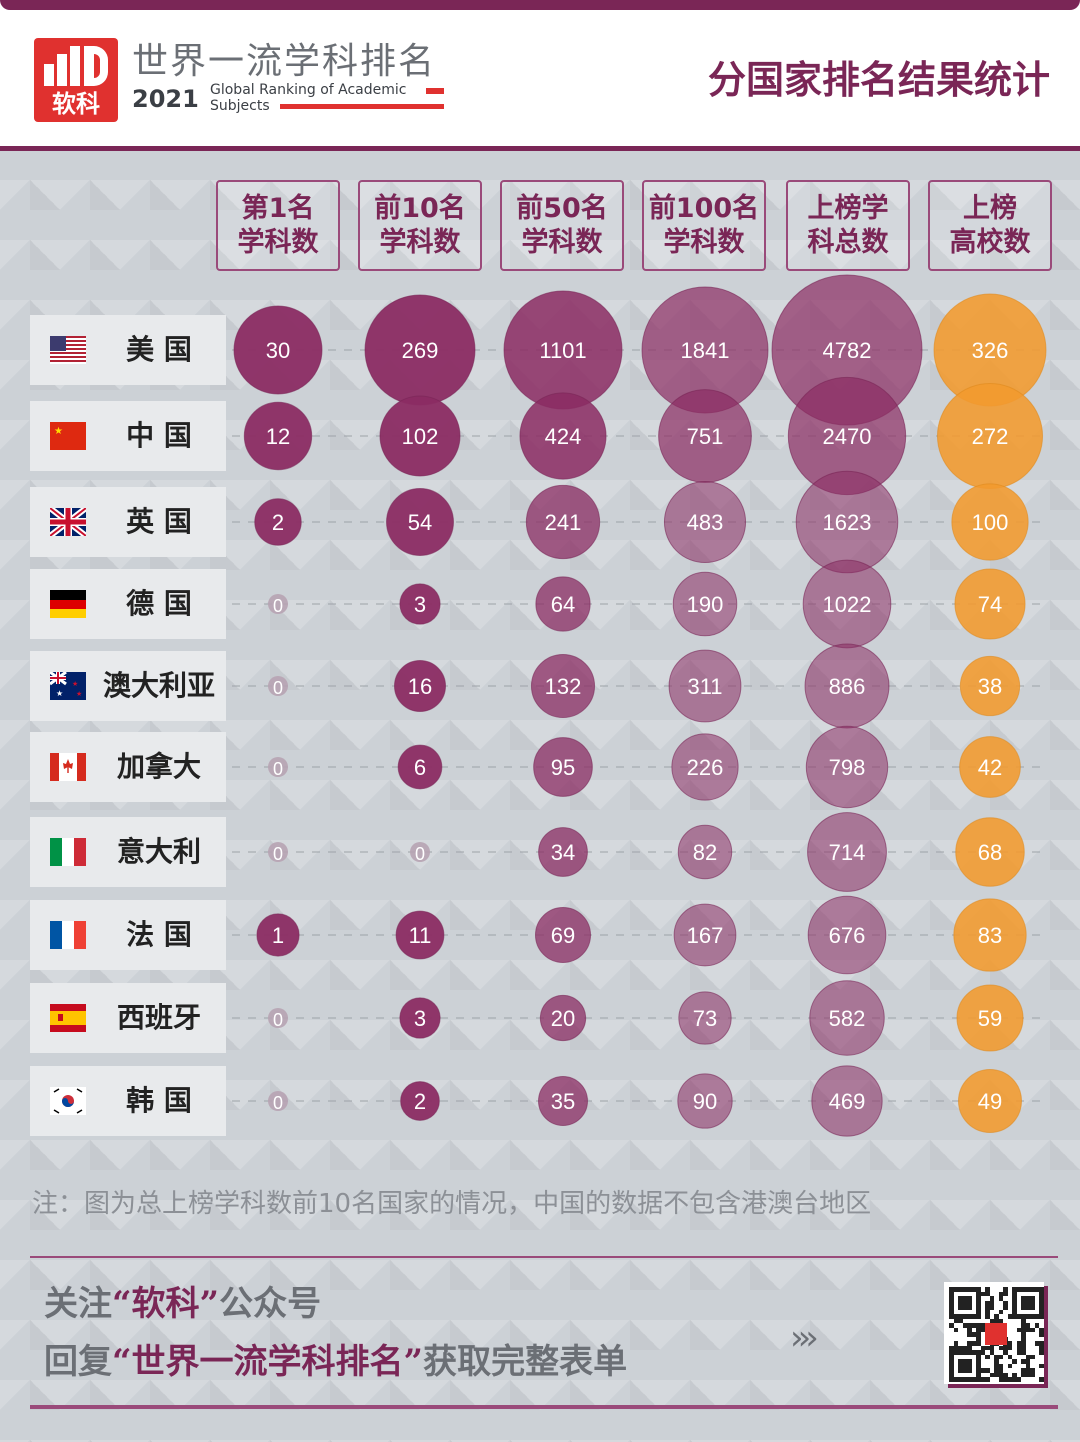 The image size is (1080, 1442). Describe the element at coordinates (270, 1304) in the screenshot. I see `footer-text: 公众号` at that location.